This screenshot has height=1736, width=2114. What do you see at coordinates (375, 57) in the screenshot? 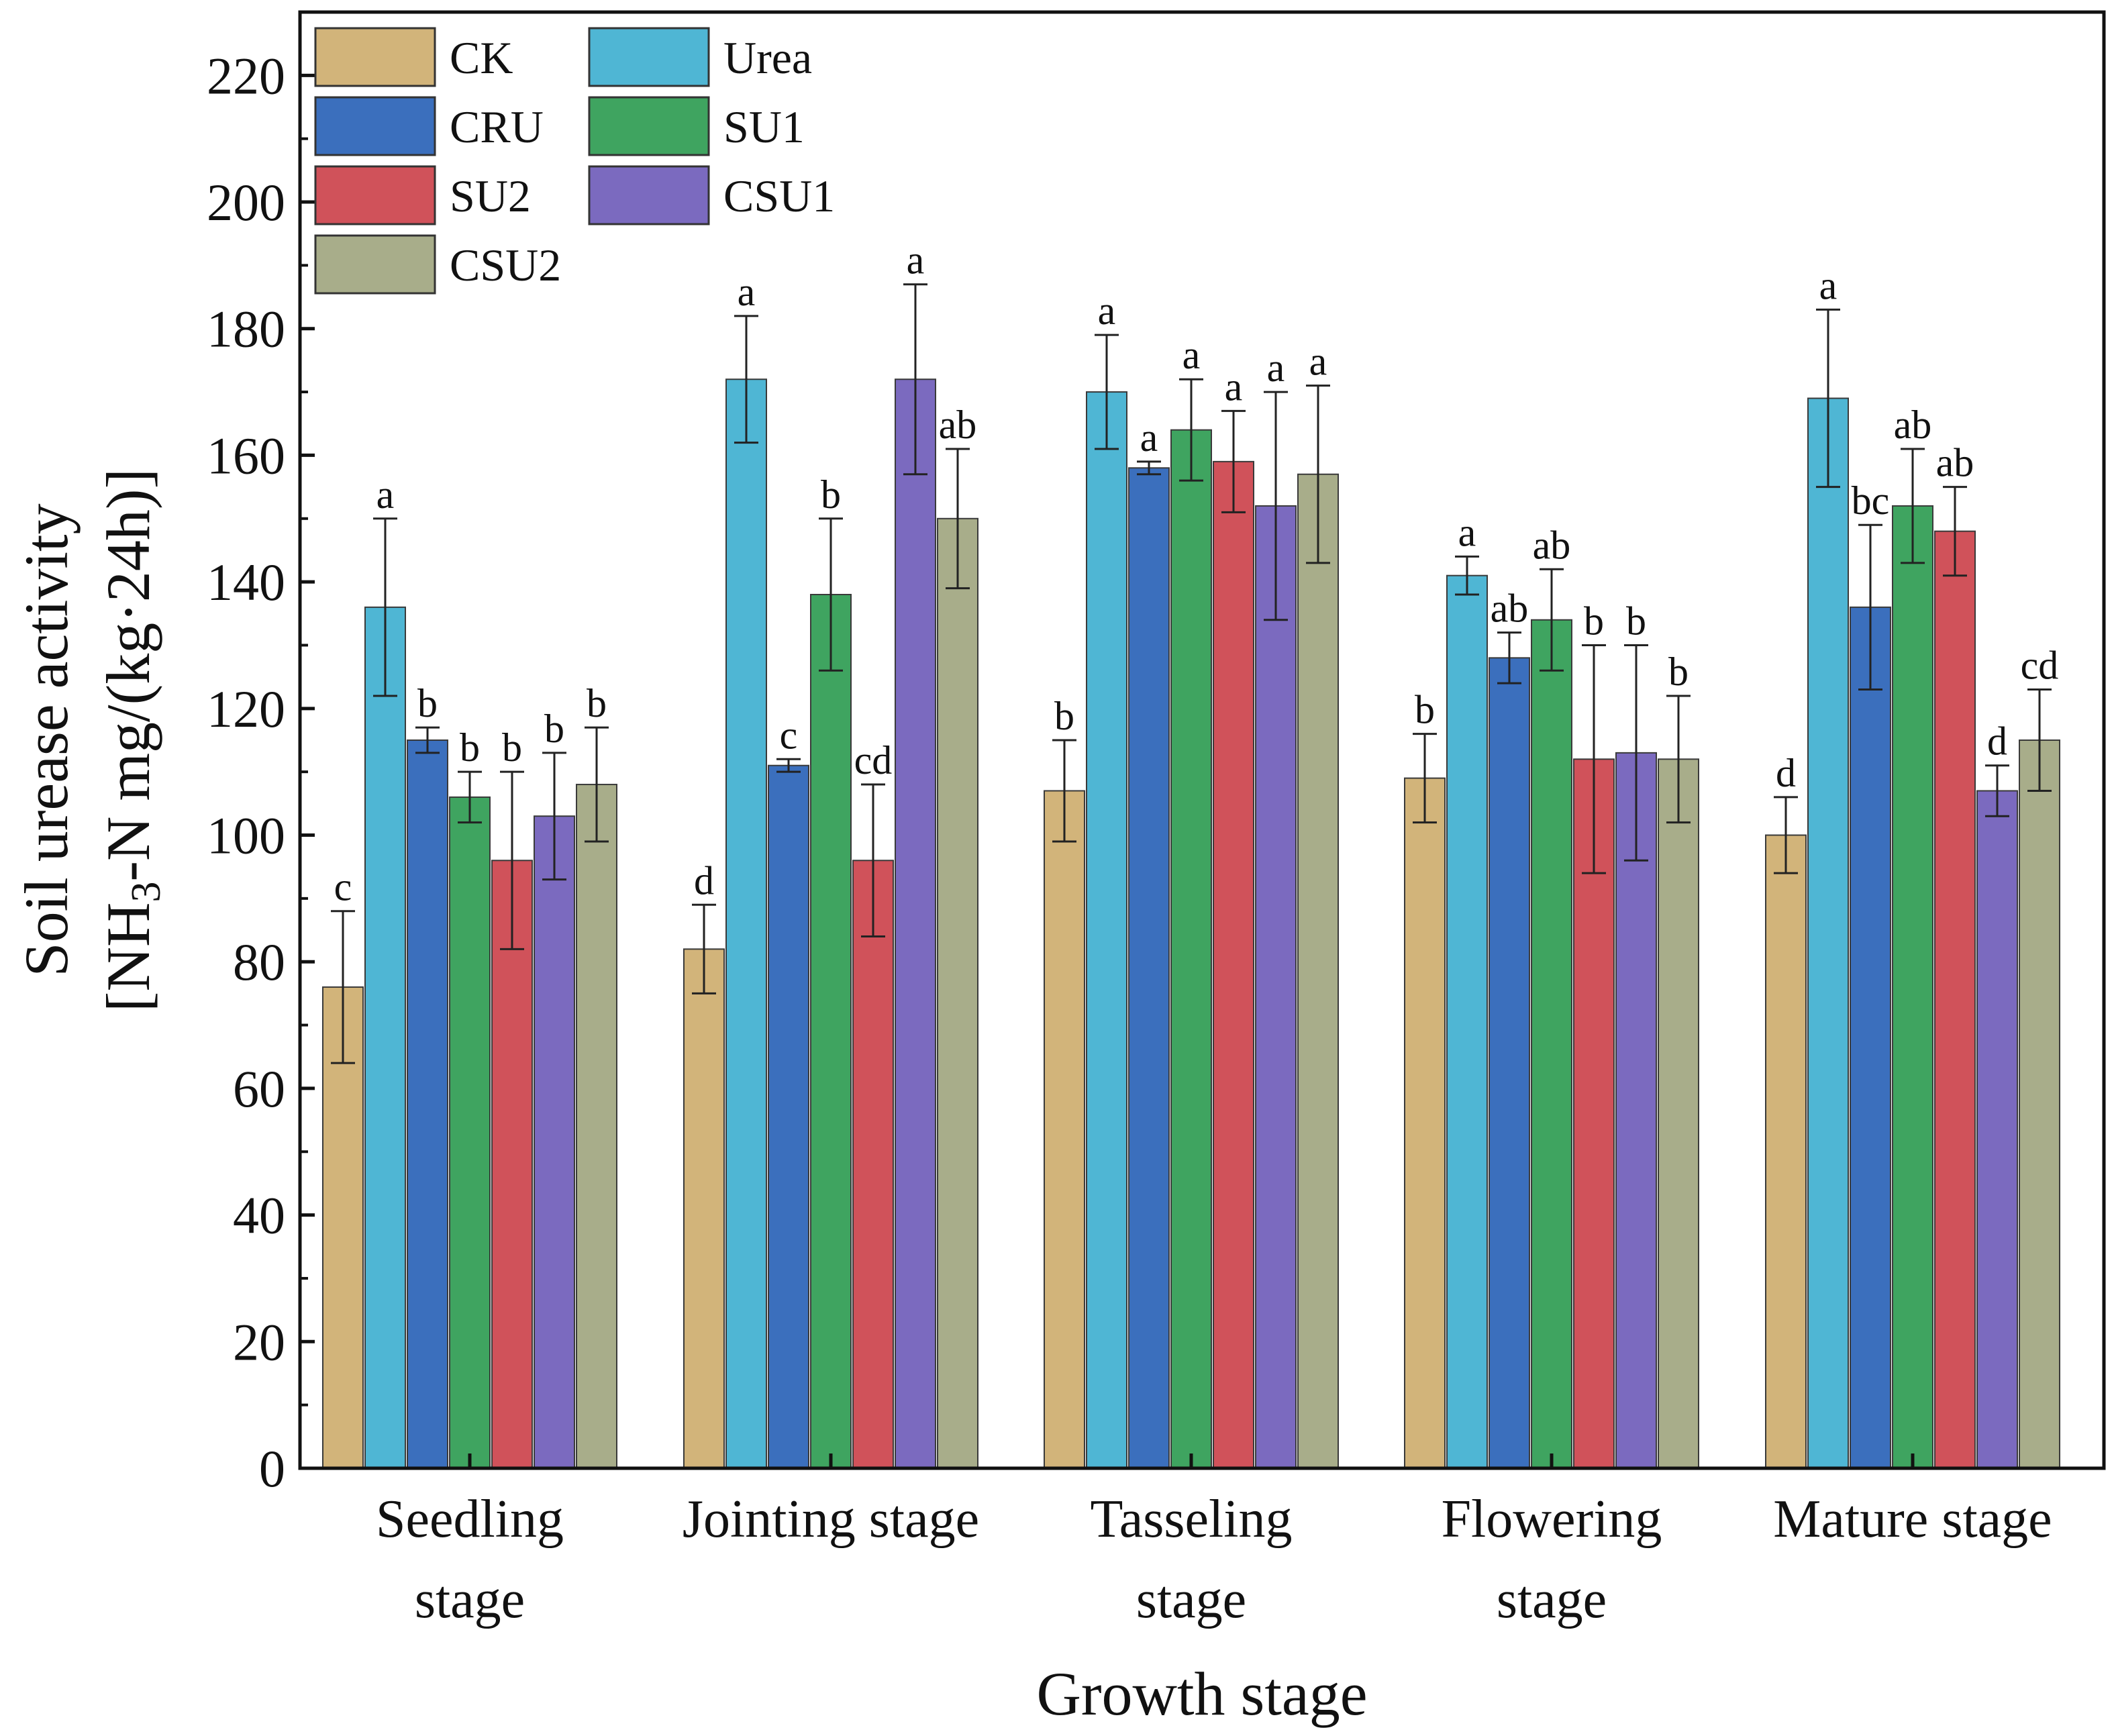
I see `legend-swatch-ck` at bounding box center [375, 57].